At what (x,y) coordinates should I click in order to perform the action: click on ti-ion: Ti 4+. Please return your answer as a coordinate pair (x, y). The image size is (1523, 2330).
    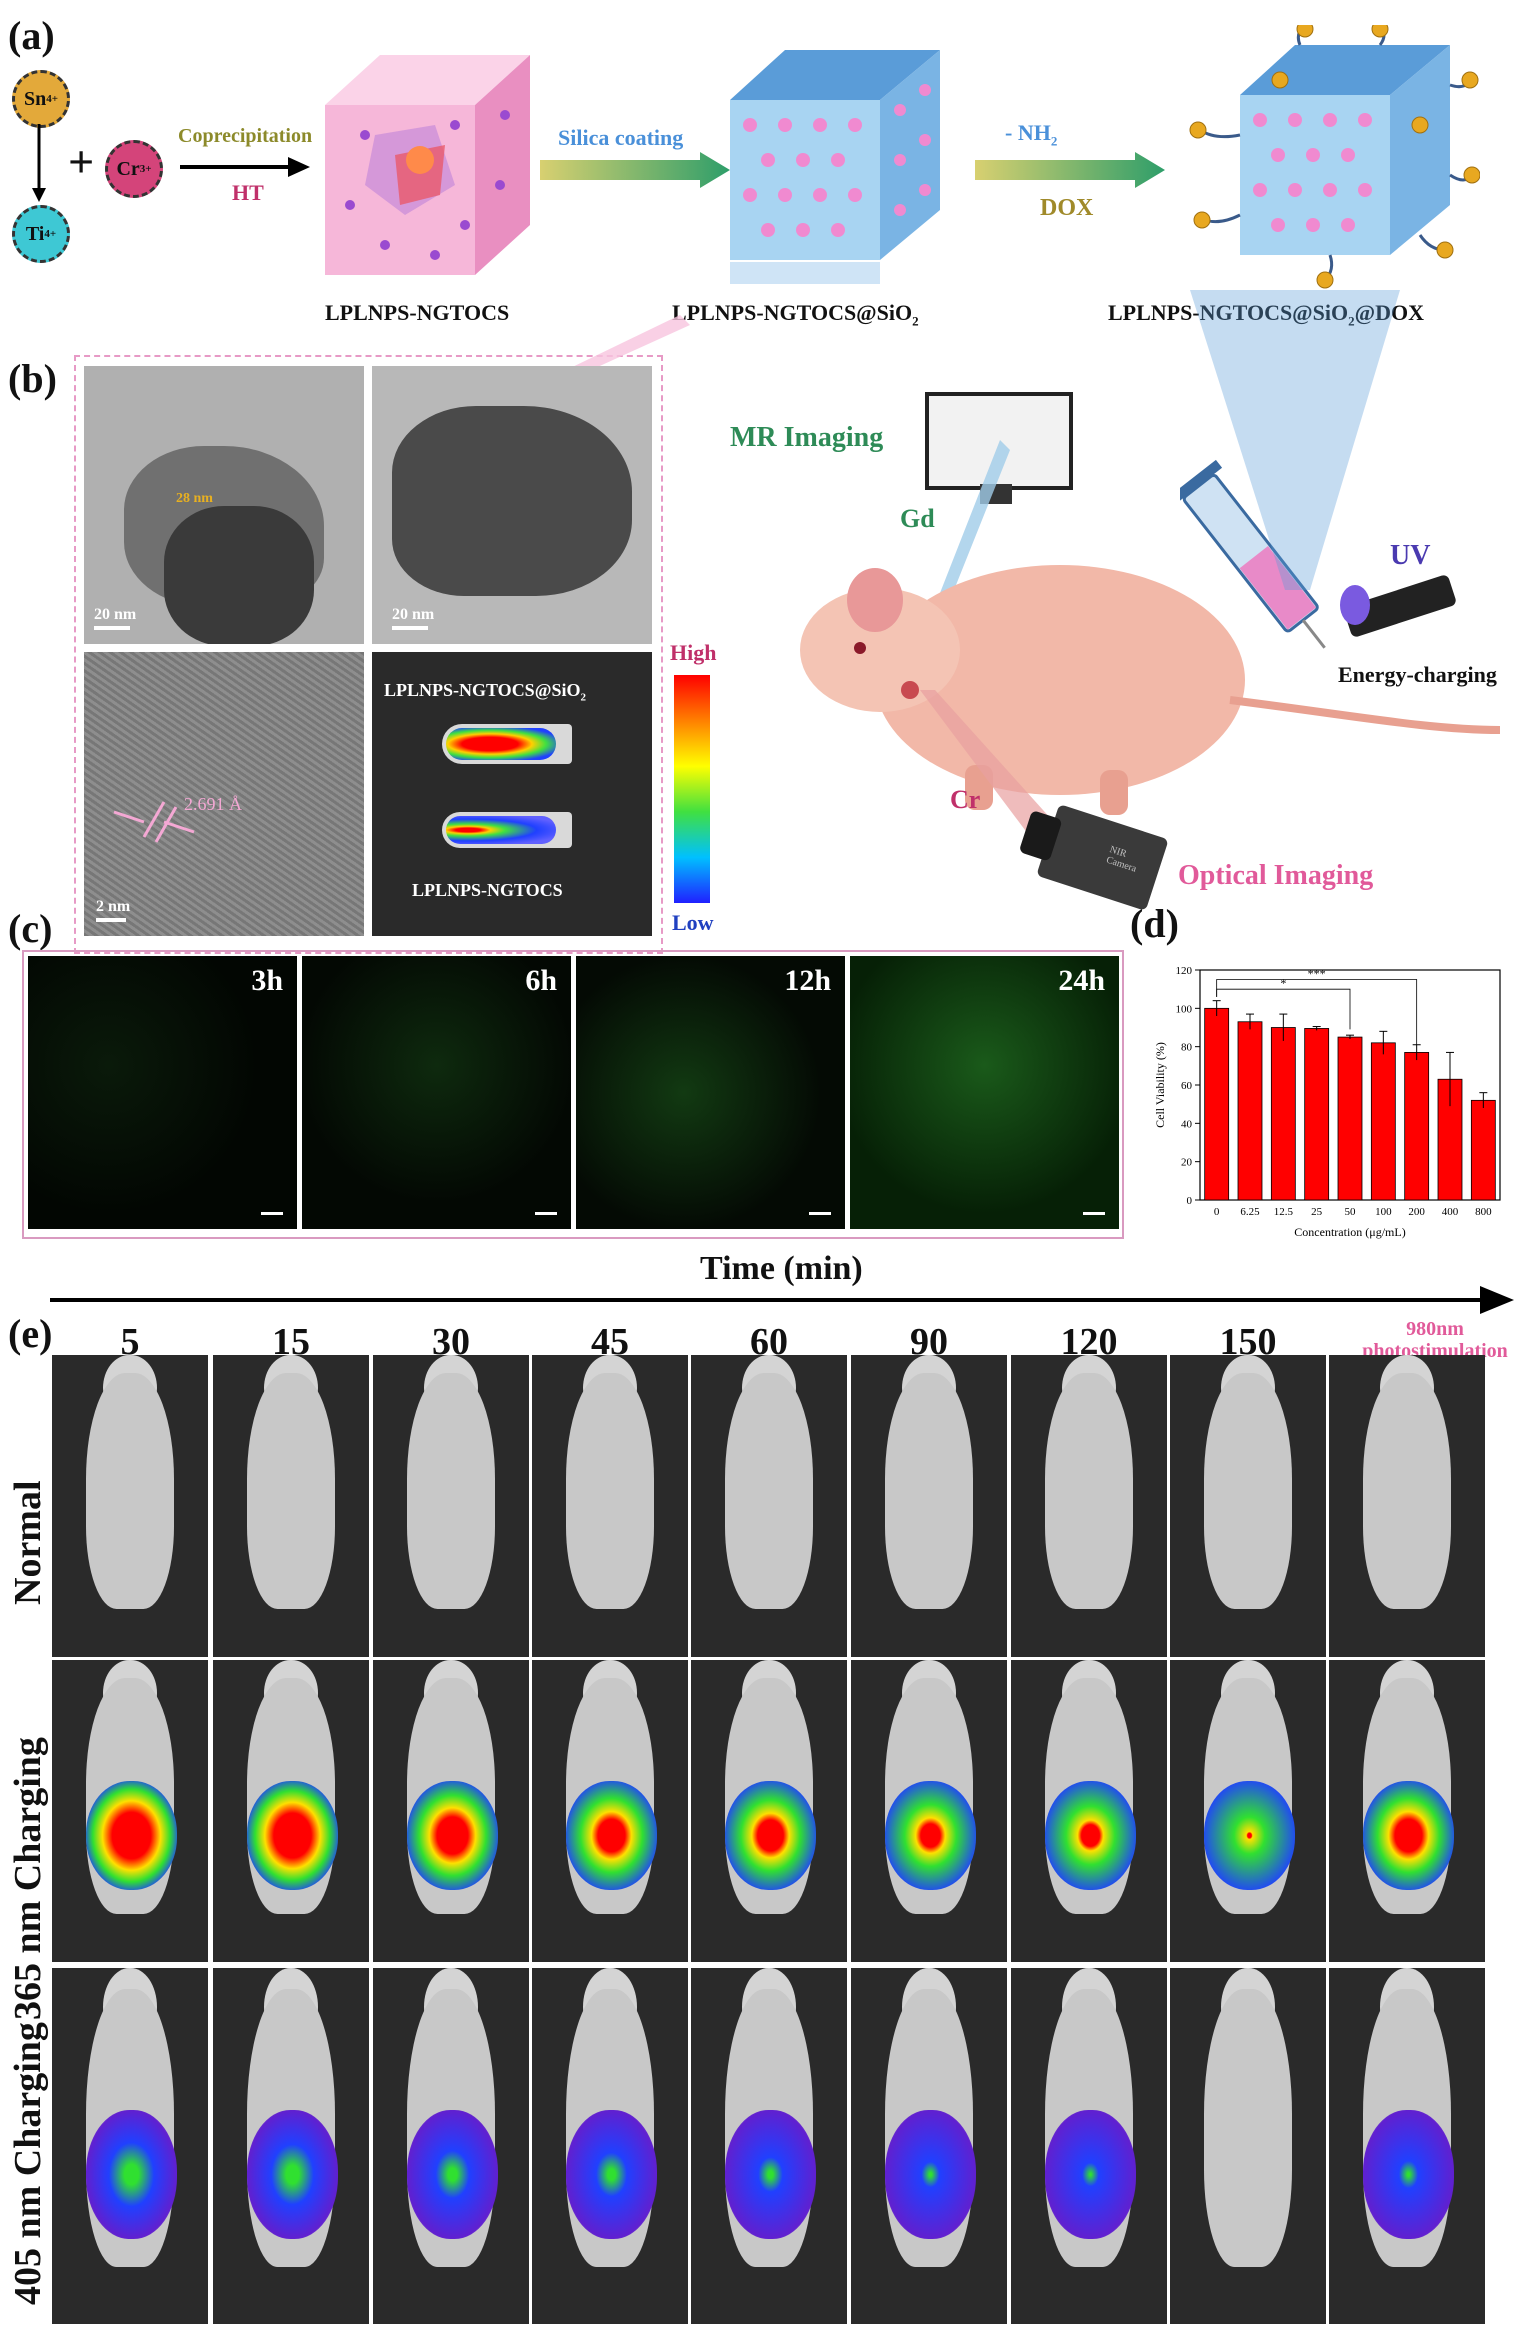
    Looking at the image, I should click on (41, 234).